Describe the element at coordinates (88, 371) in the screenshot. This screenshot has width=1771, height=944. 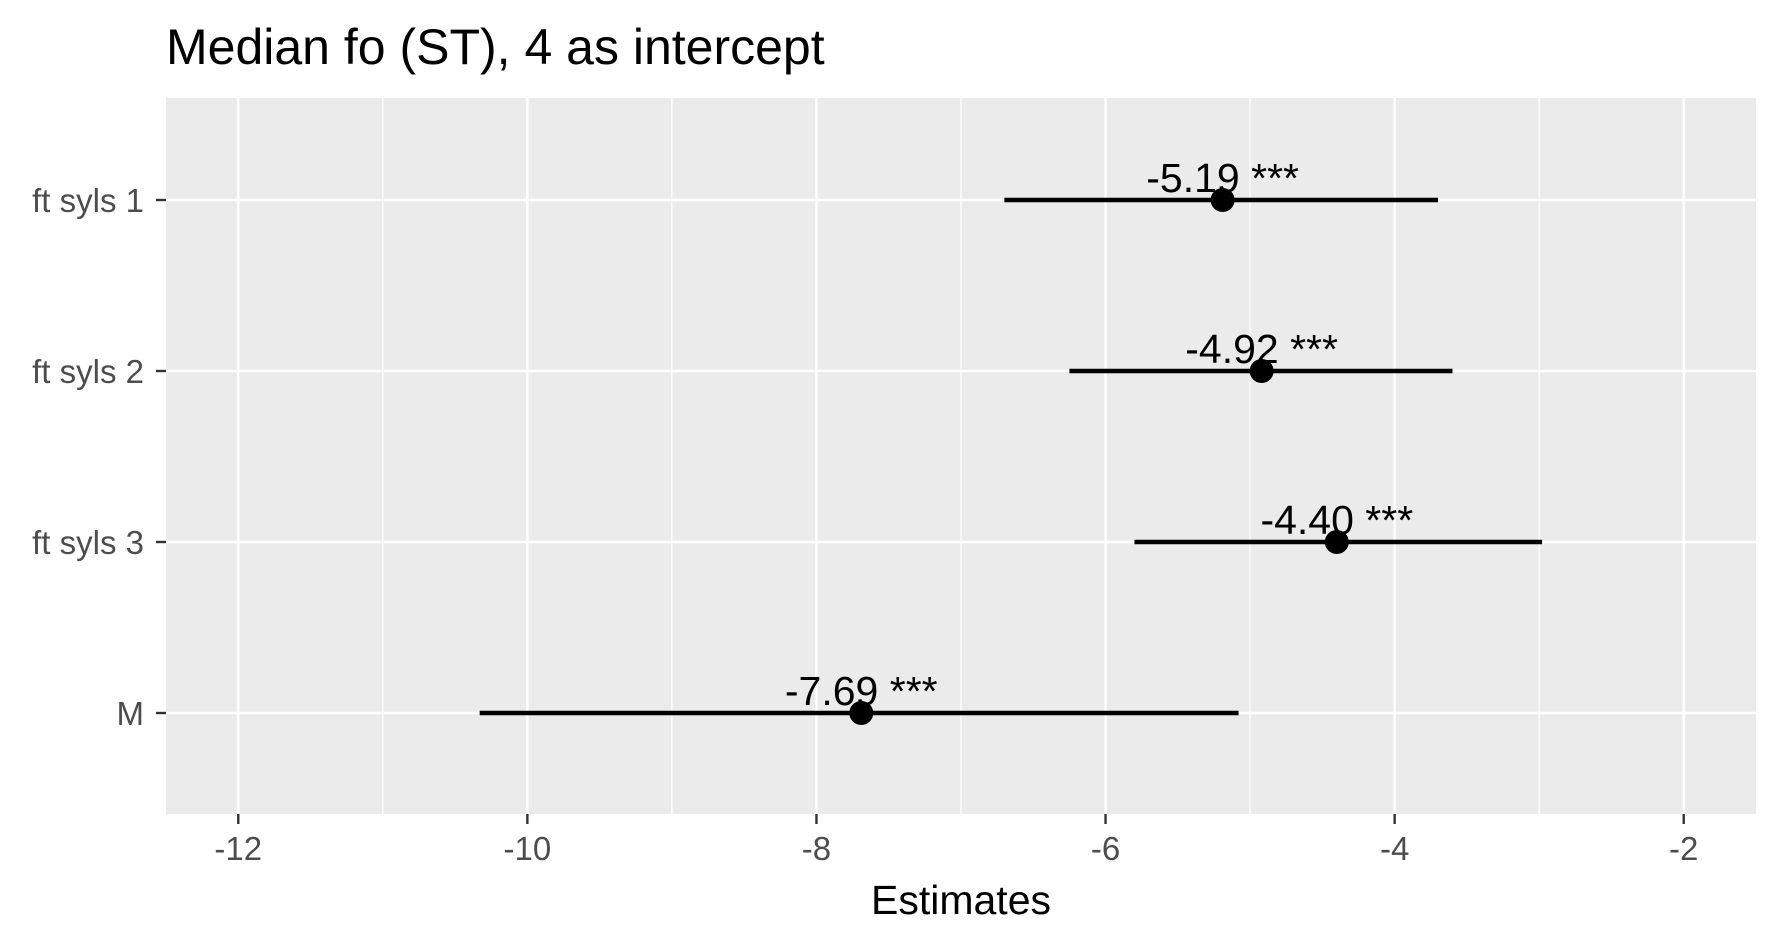
I see `y-tick-label: ft syls 2` at that location.